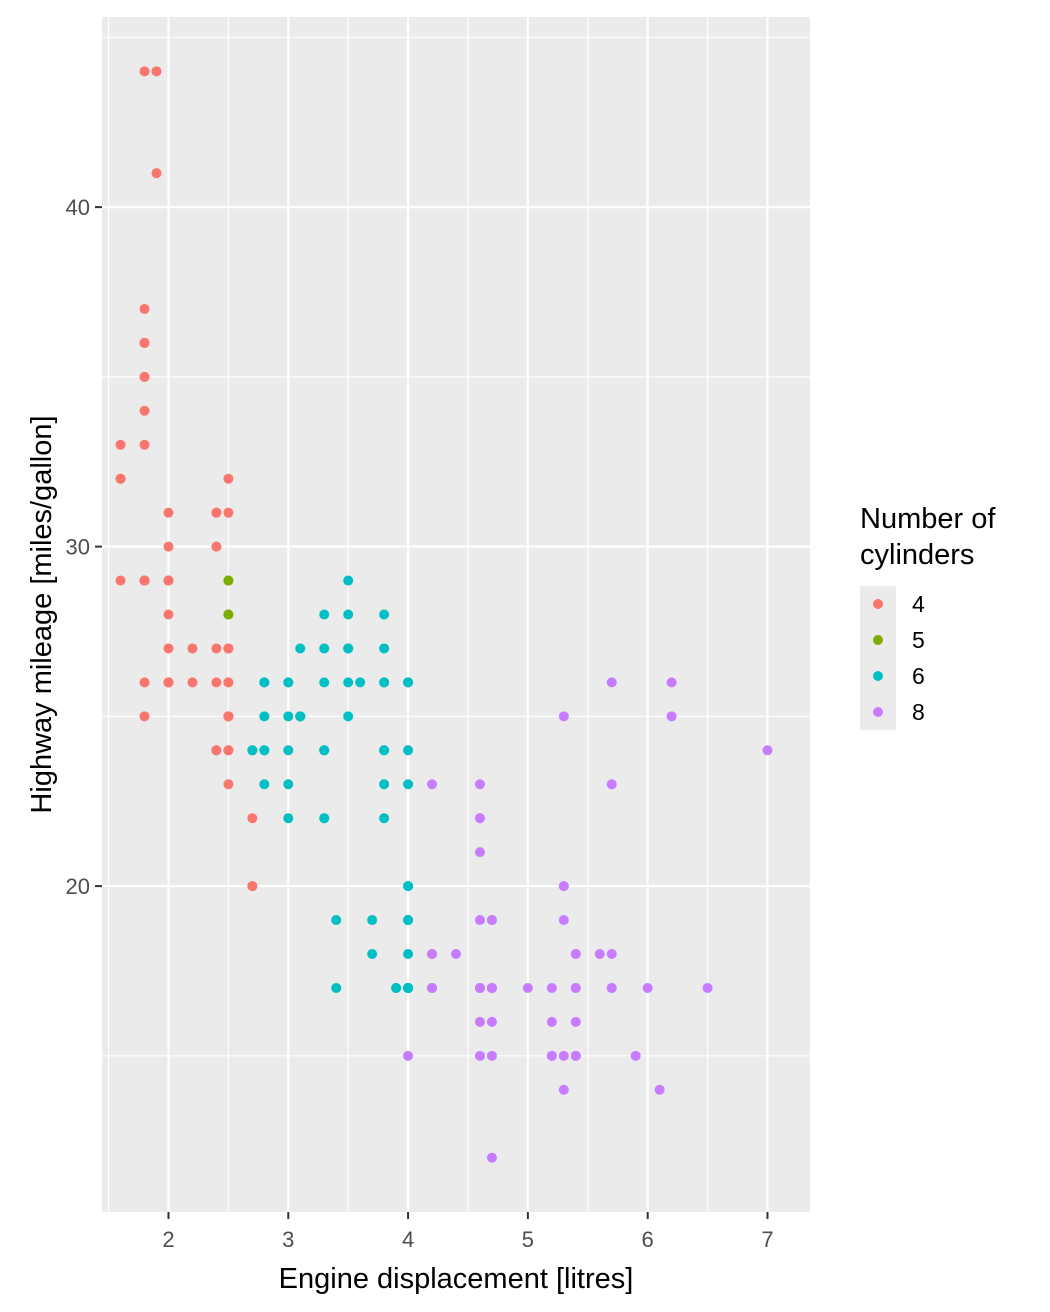 The image size is (1050, 1312). Describe the element at coordinates (168, 1239) in the screenshot. I see `x-tick-label: 2` at that location.